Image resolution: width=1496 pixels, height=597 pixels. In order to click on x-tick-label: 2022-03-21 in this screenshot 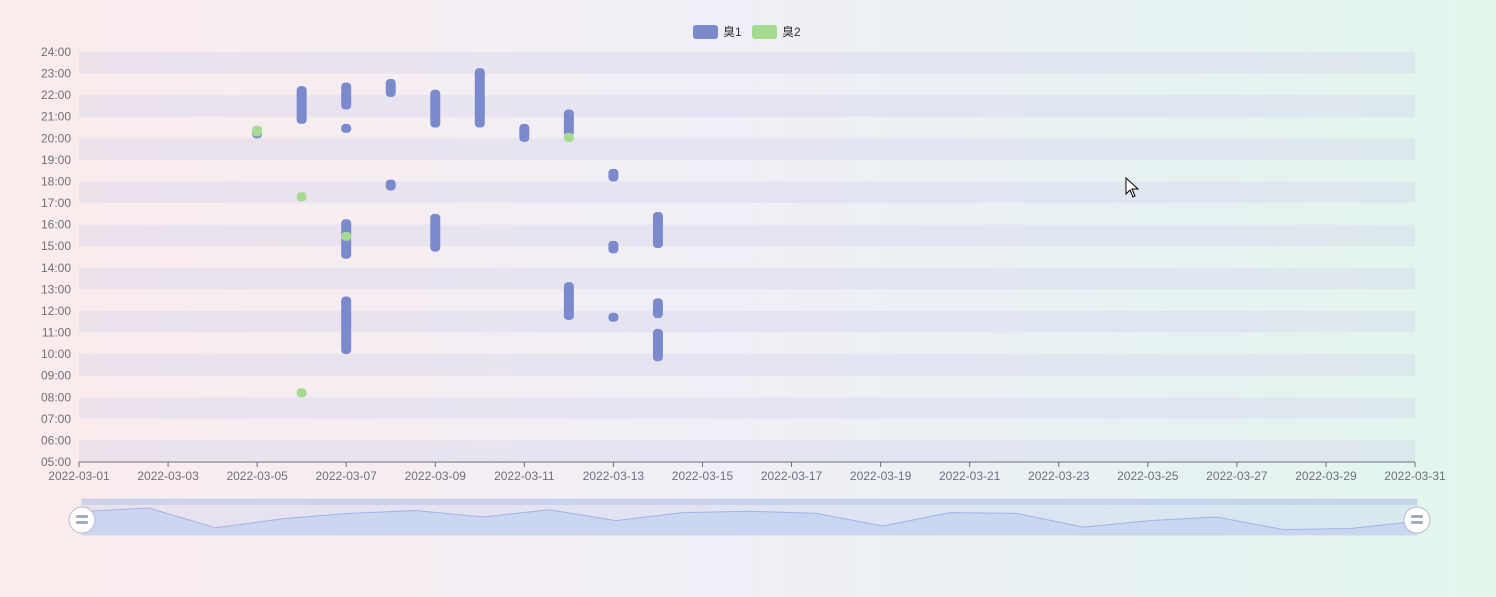, I will do `click(970, 476)`.